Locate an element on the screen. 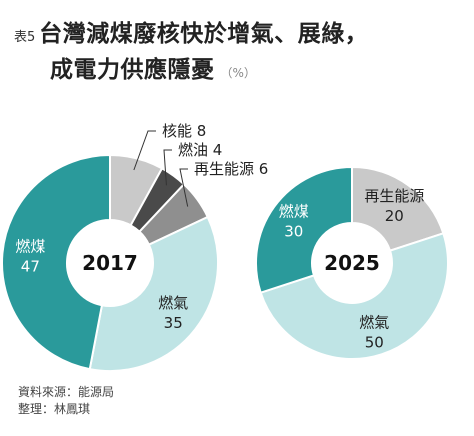 The width and height of the screenshot is (474, 436). leader-燃油 is located at coordinates (167, 167).